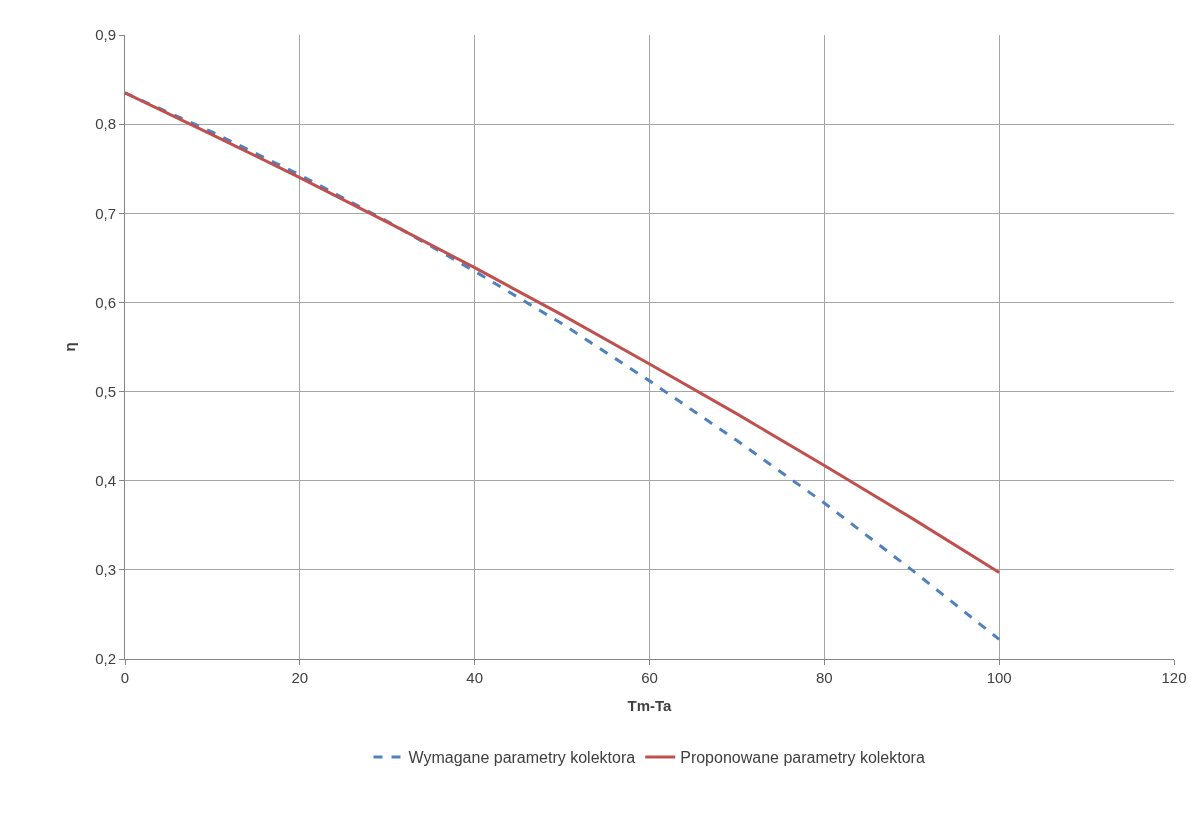 The height and width of the screenshot is (824, 1204). What do you see at coordinates (824, 677) in the screenshot?
I see `x-tick-label: 80` at bounding box center [824, 677].